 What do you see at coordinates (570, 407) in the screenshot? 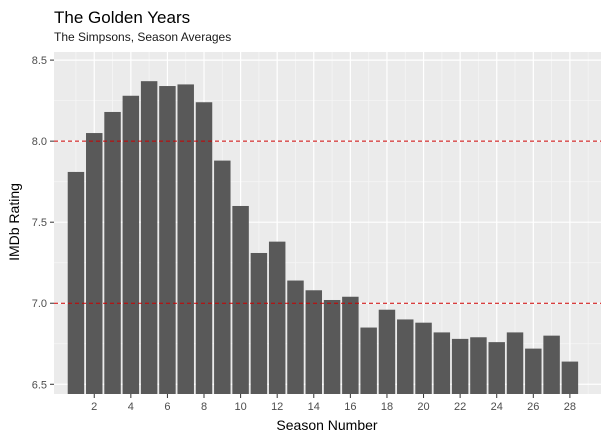
I see `x-tick-label: 28` at bounding box center [570, 407].